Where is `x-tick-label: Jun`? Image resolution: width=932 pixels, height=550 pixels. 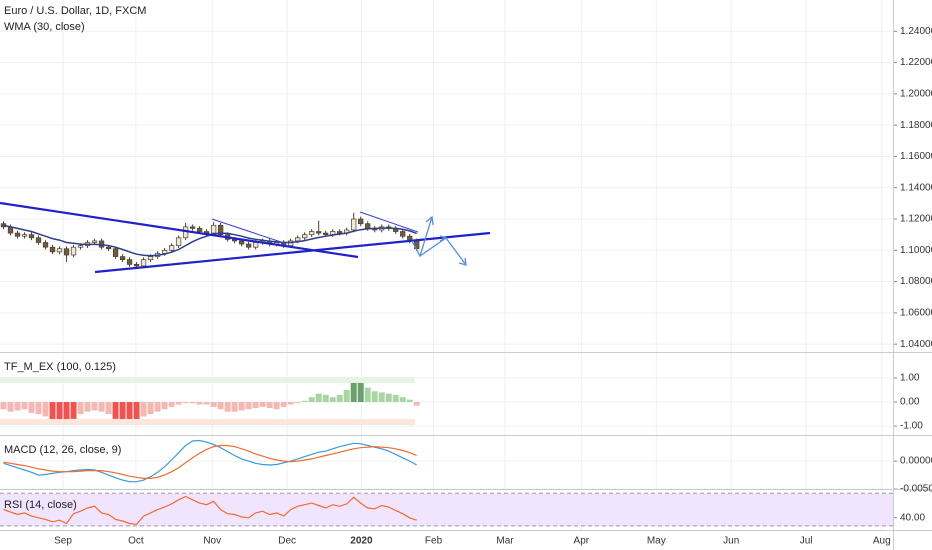 x-tick-label: Jun is located at coordinates (731, 541).